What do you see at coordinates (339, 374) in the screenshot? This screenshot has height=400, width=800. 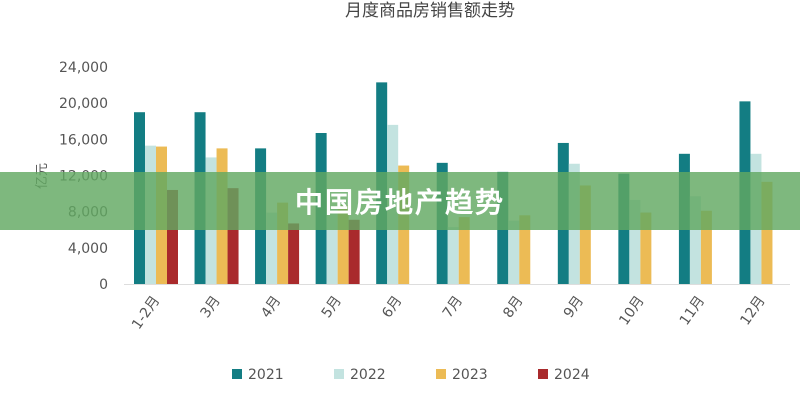 I see `legend-swatch-2022` at bounding box center [339, 374].